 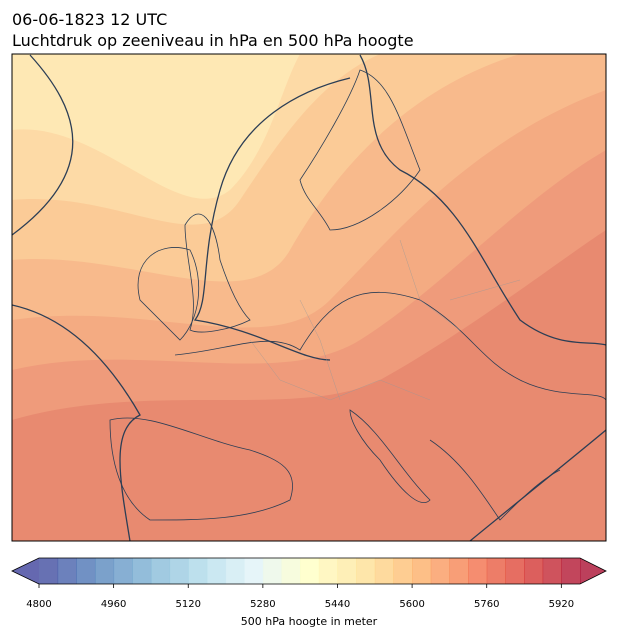 What do you see at coordinates (411, 604) in the screenshot?
I see `colorbar-tick-label: 5600` at bounding box center [411, 604].